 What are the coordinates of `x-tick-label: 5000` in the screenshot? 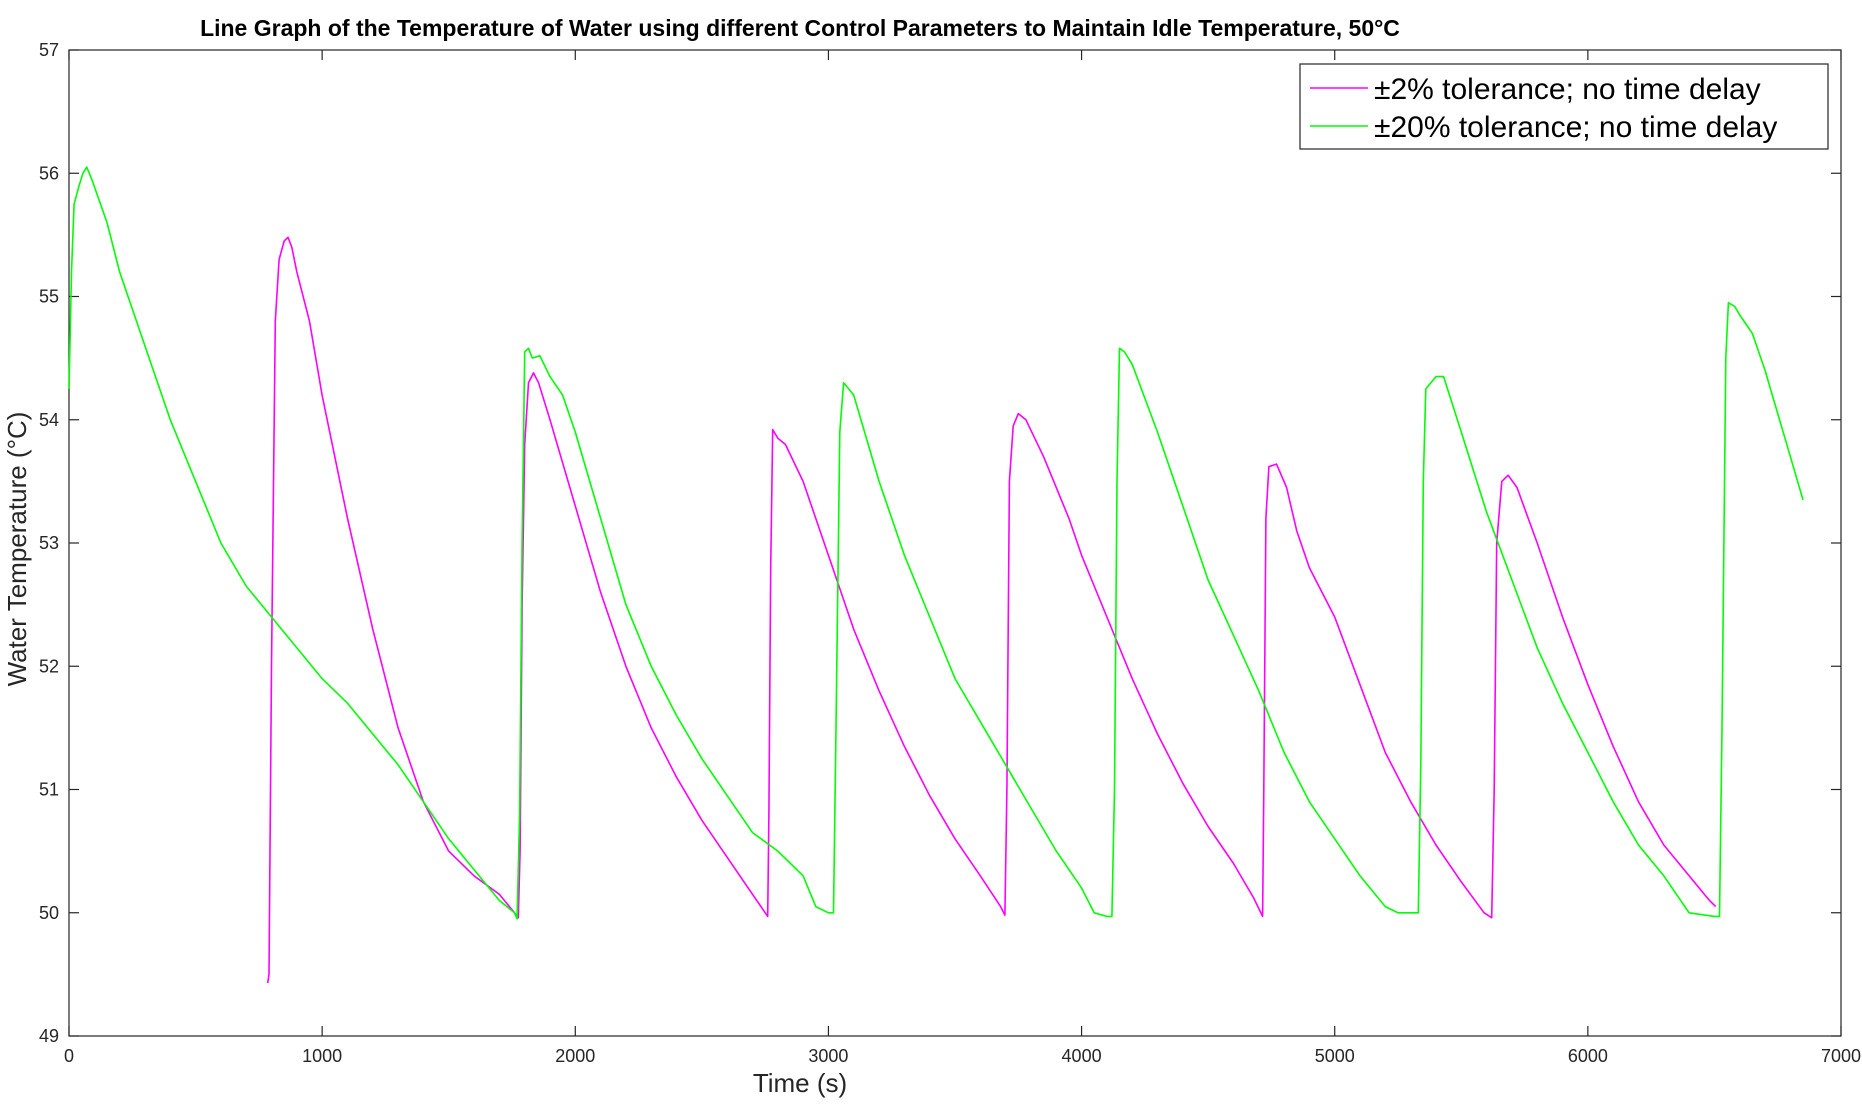 It's located at (1335, 1056).